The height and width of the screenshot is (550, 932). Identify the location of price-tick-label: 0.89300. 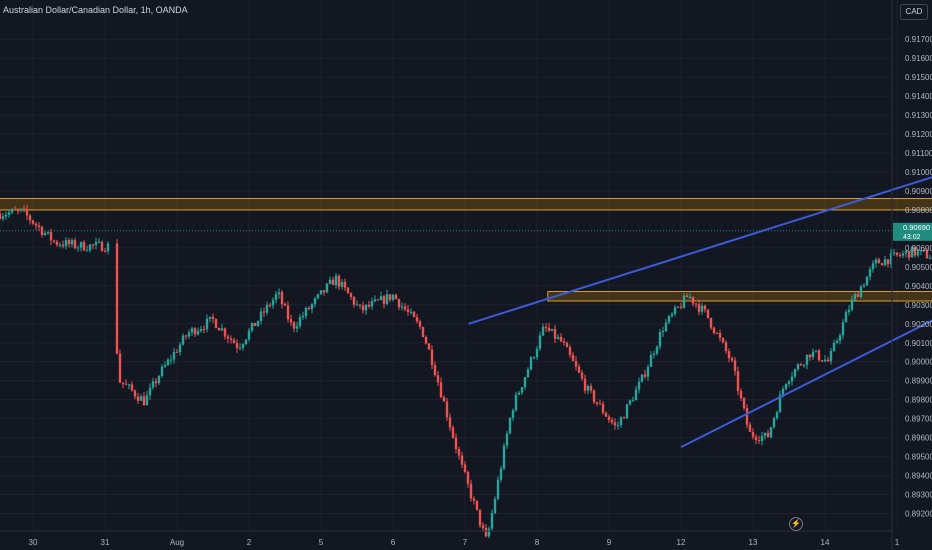
(918, 495).